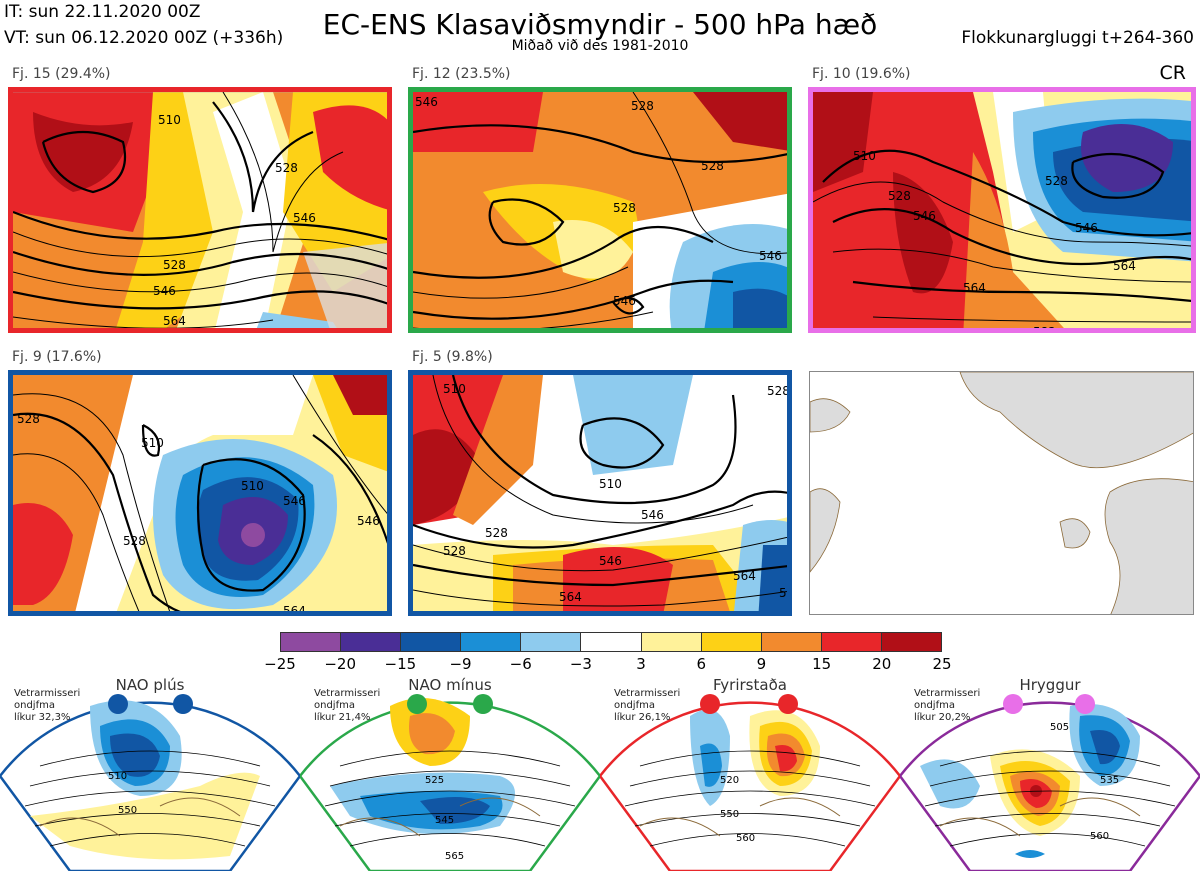 The width and height of the screenshot is (1200, 871). Describe the element at coordinates (580, 664) in the screenshot. I see `colorbar-tick: −3` at that location.